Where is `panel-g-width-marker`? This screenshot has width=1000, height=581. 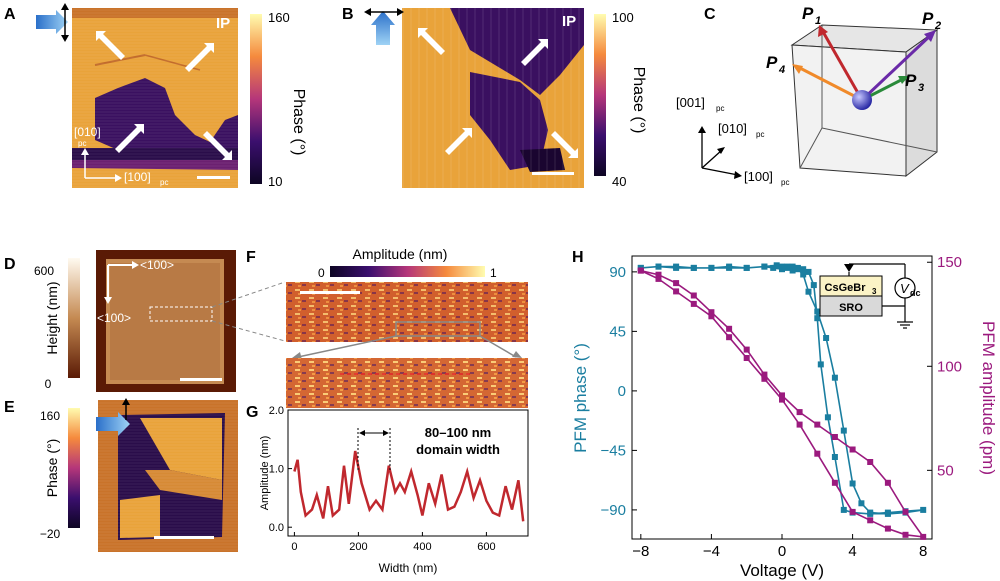 panel-g-width-marker is located at coordinates (374, 449).